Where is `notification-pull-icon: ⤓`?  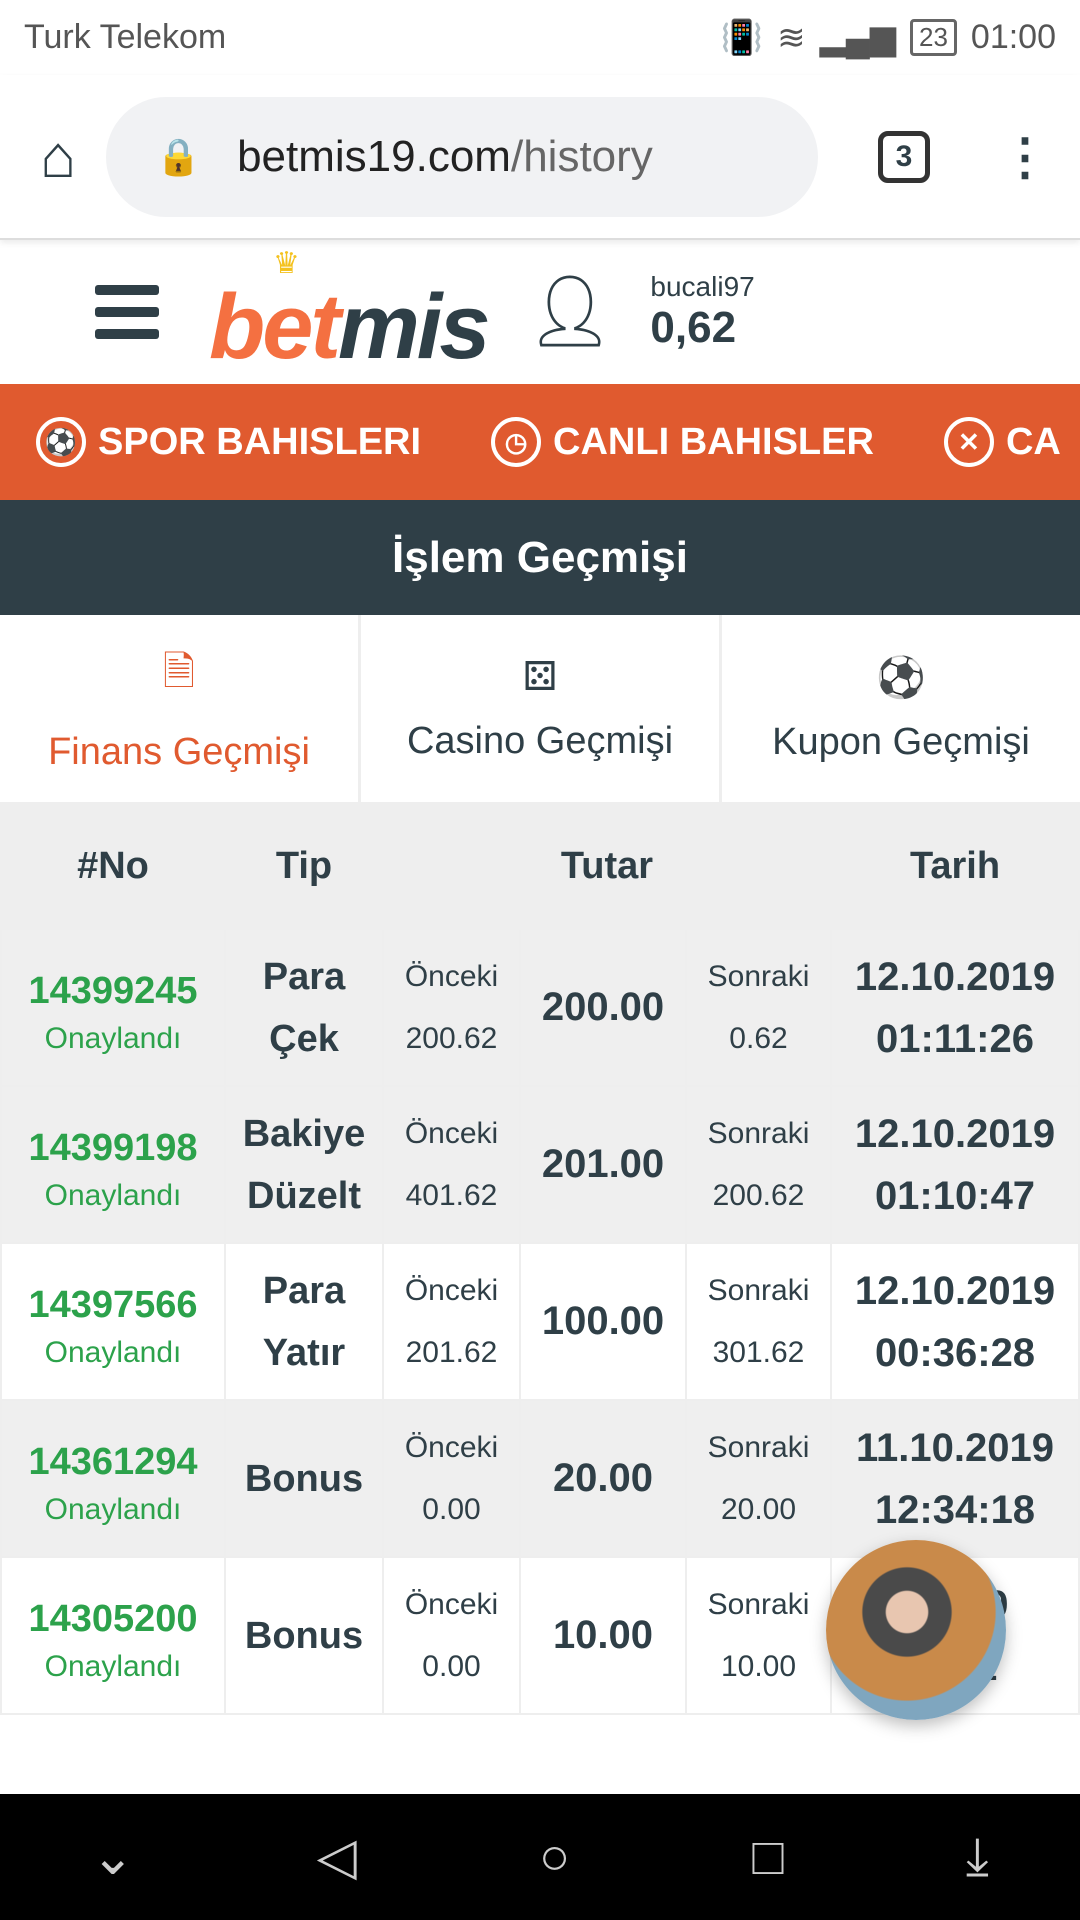 notification-pull-icon: ⤓ is located at coordinates (977, 1856).